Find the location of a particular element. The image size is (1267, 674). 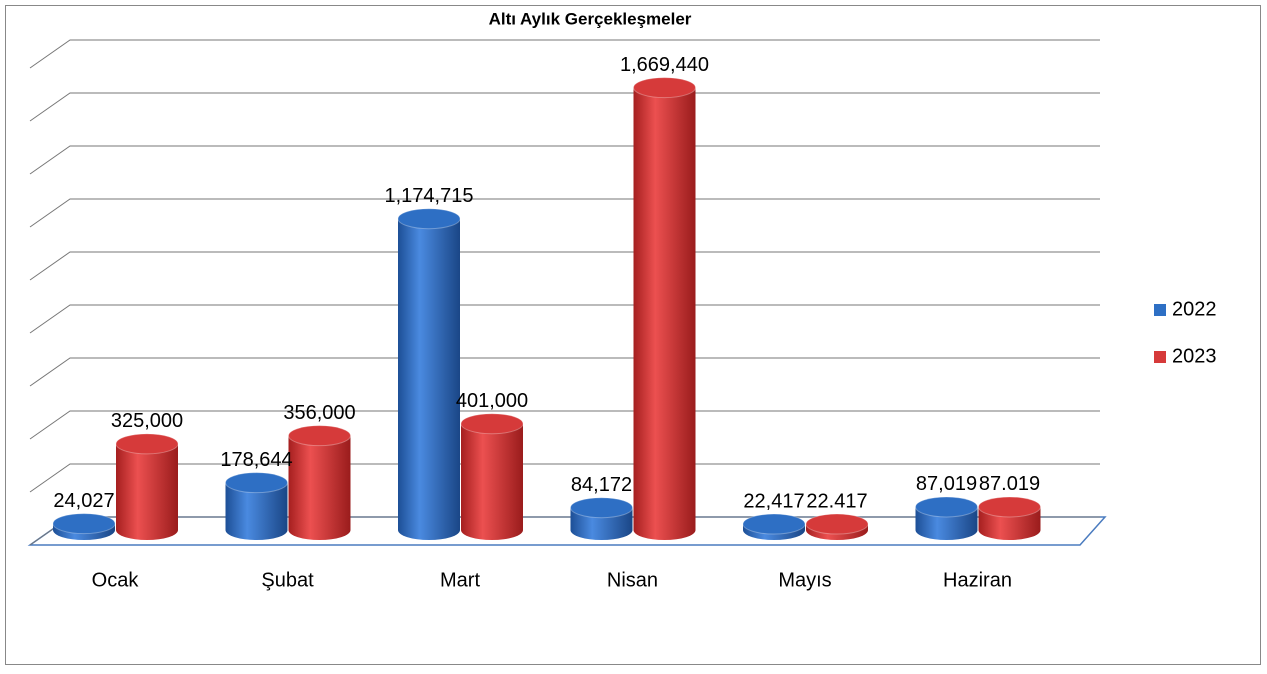

x-tick-label: Ocak is located at coordinates (116, 580).